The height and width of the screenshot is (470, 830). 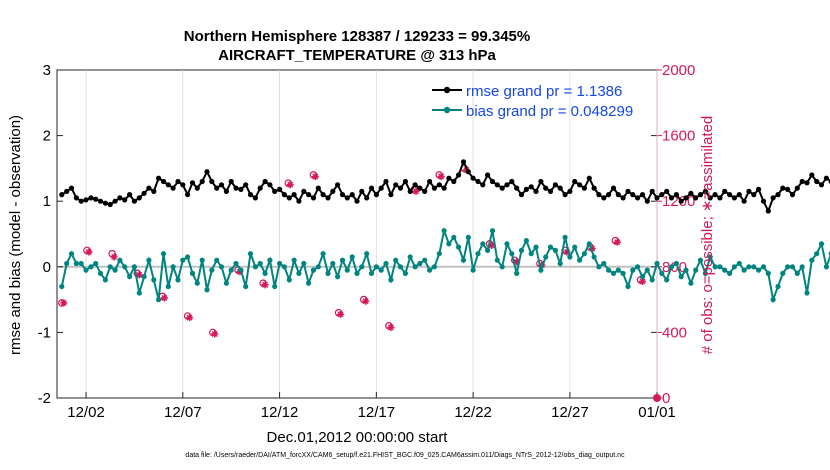 What do you see at coordinates (549, 111) in the screenshot?
I see `legend-bias-label: bias grand pr = 0.048299` at bounding box center [549, 111].